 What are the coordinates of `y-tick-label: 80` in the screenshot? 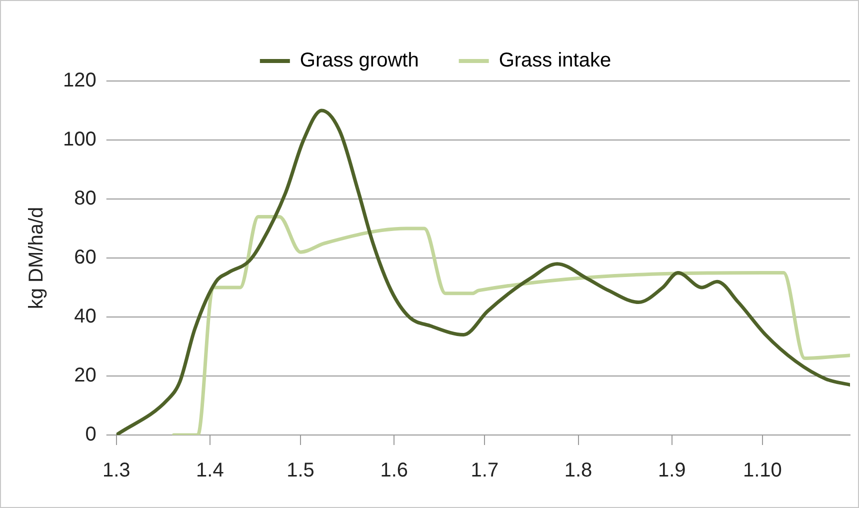 It's located at (85, 199).